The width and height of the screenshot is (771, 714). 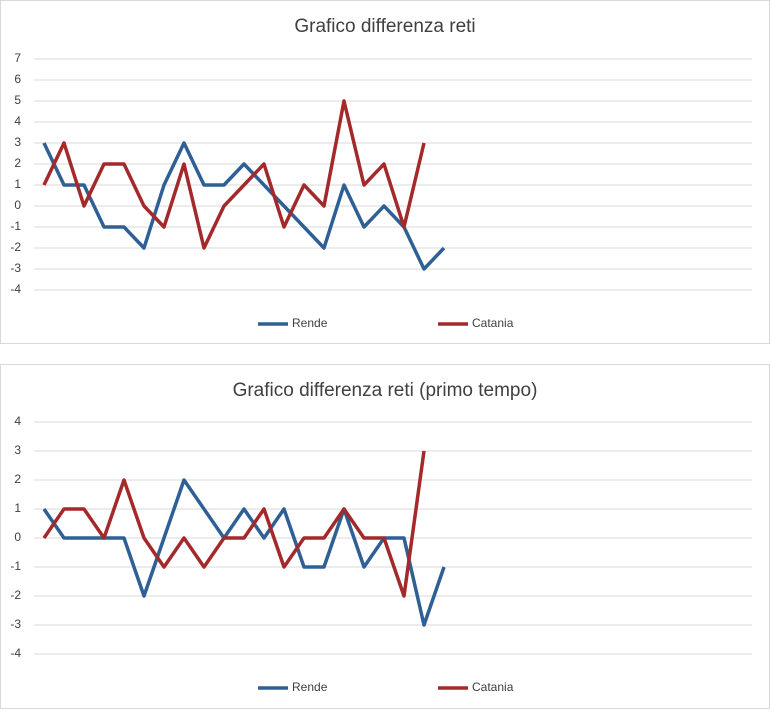 What do you see at coordinates (17, 100) in the screenshot?
I see `y-tick-label: 5` at bounding box center [17, 100].